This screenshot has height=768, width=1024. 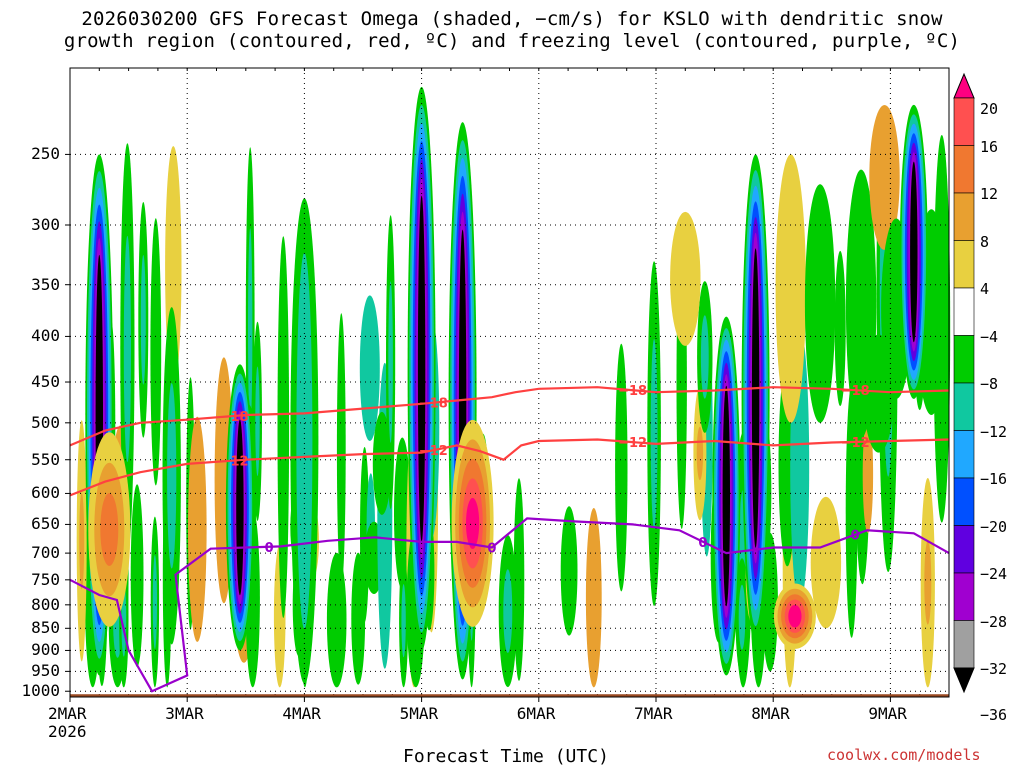 I want to click on x-tick-label: 3MAR, so click(x=184, y=713).